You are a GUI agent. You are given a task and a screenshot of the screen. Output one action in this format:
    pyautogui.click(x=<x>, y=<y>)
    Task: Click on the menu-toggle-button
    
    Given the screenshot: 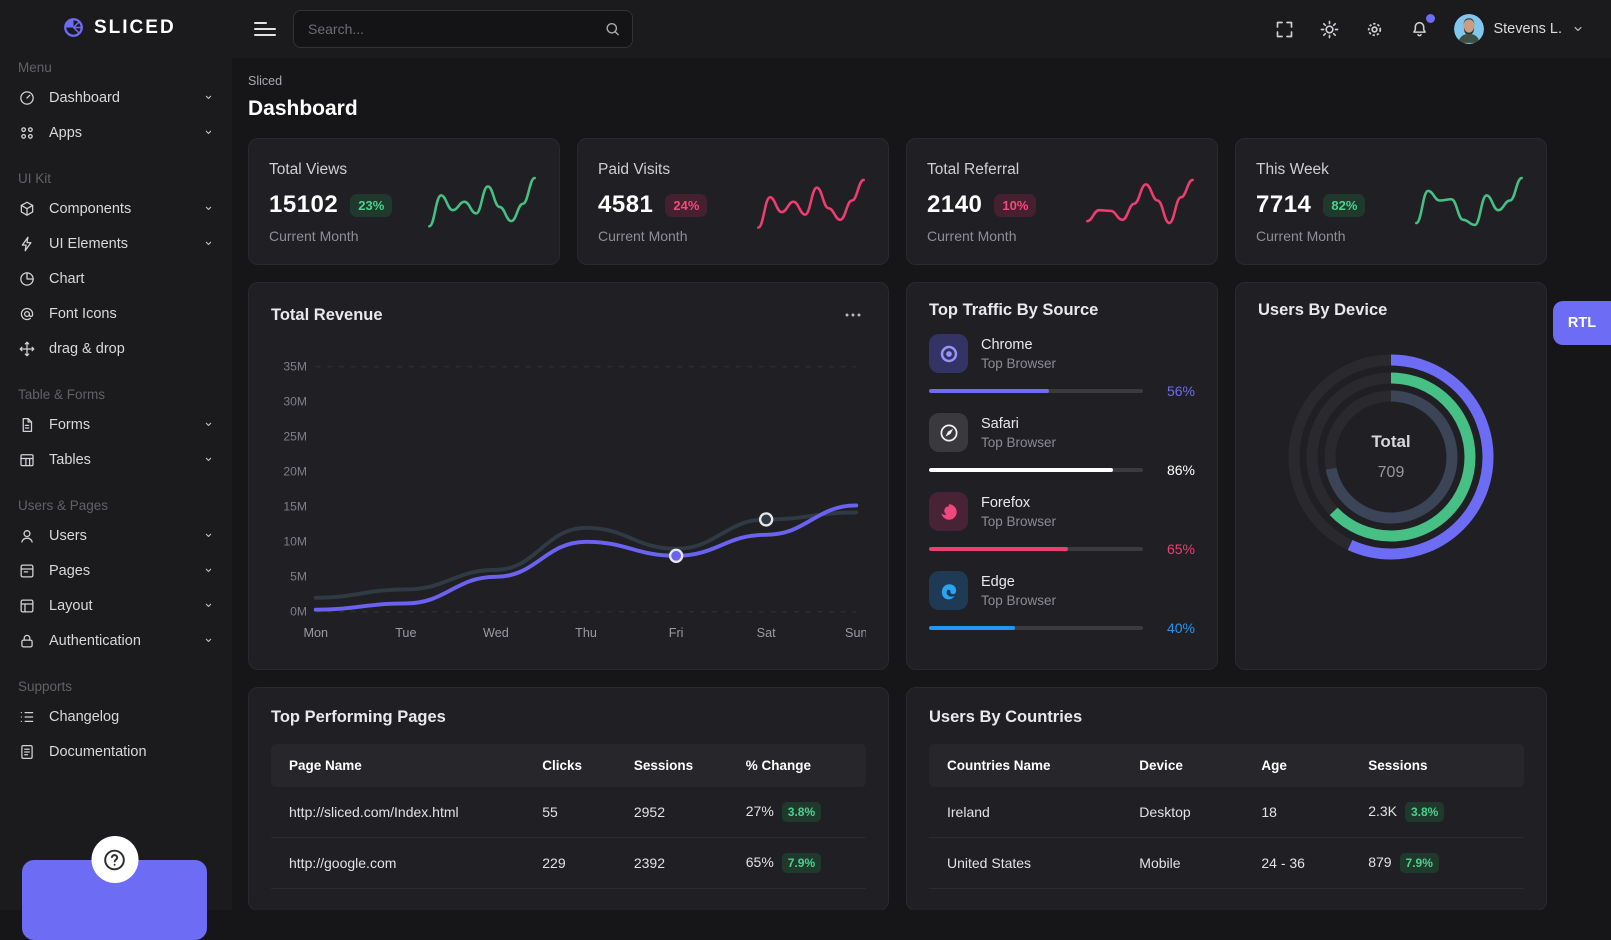 What is the action you would take?
    pyautogui.click(x=265, y=29)
    